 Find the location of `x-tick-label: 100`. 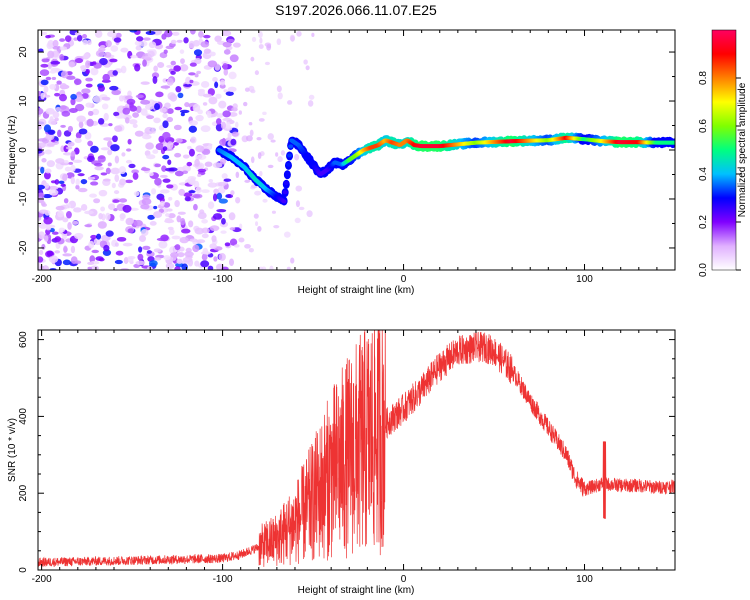

x-tick-label: 100 is located at coordinates (584, 579).